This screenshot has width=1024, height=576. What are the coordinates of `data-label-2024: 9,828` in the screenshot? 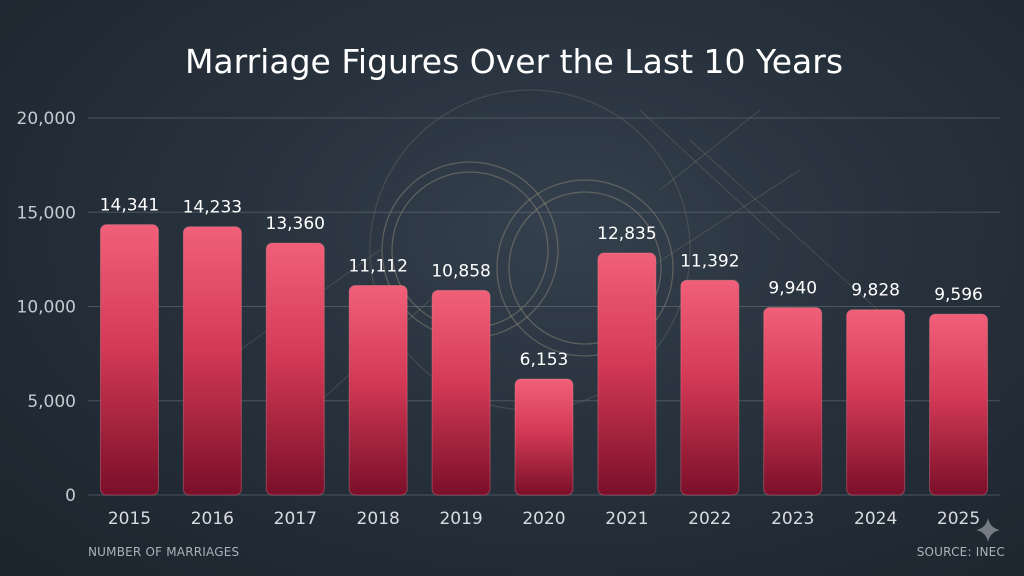 It's located at (875, 291).